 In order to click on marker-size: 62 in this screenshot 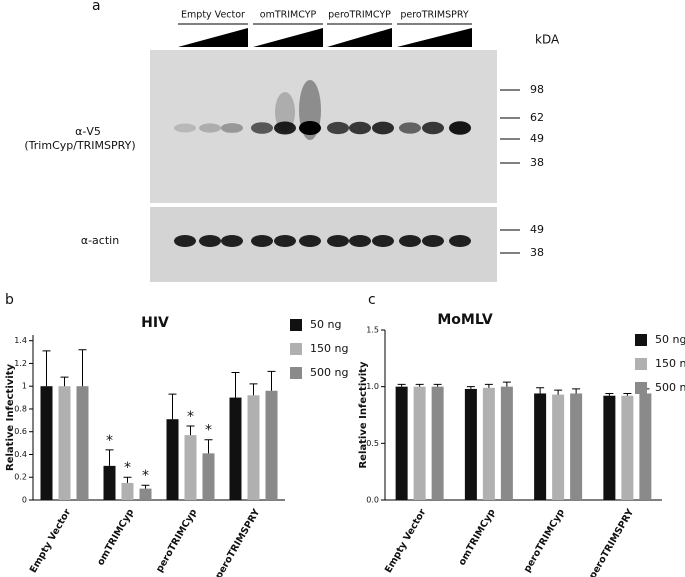, I will do `click(537, 117)`.